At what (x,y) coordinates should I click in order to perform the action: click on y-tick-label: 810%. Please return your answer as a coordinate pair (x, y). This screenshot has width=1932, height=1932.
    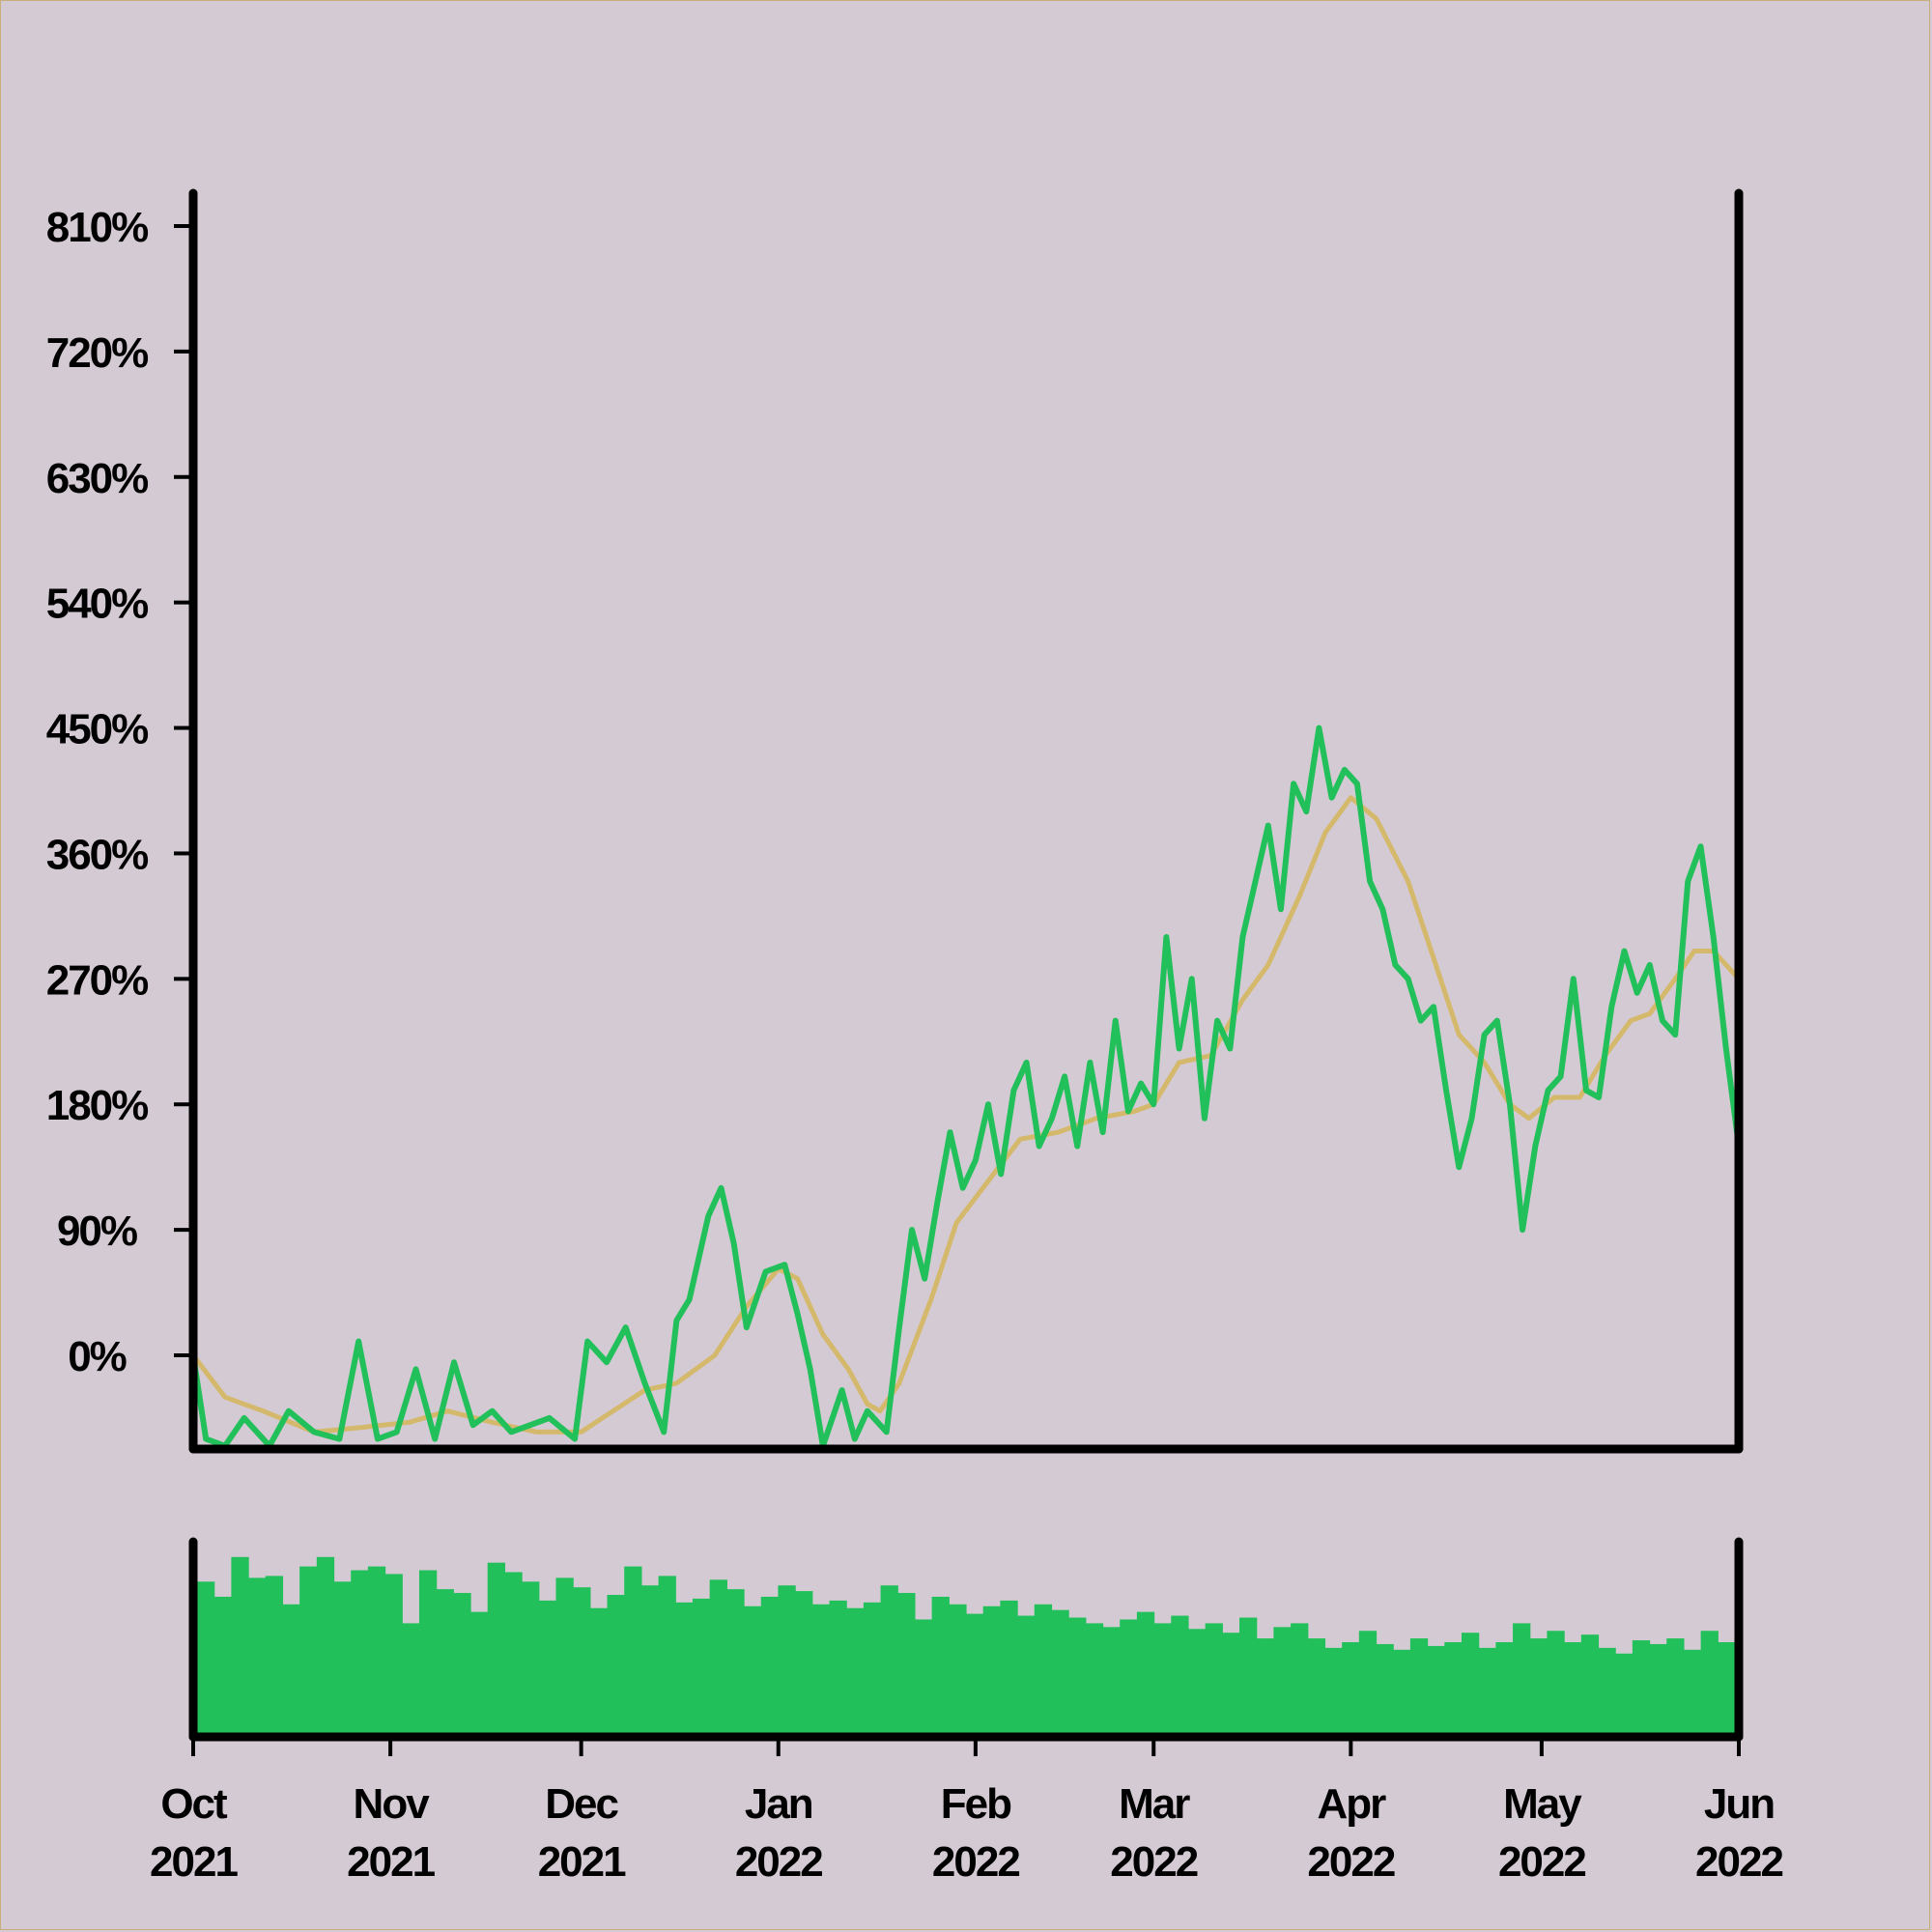
    Looking at the image, I should click on (97, 227).